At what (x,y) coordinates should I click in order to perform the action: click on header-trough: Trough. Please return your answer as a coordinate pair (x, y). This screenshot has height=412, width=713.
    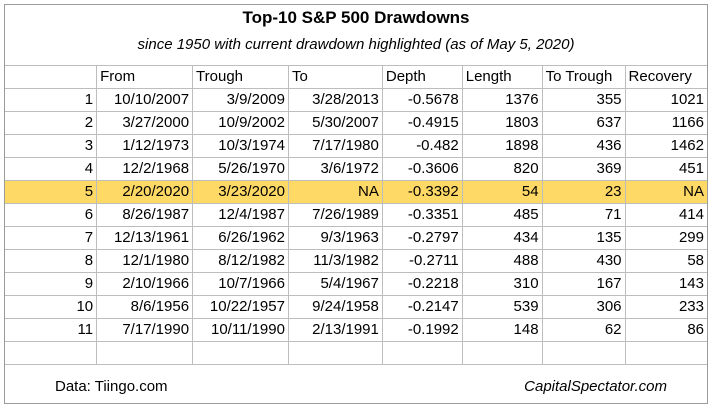
    Looking at the image, I should click on (240, 77).